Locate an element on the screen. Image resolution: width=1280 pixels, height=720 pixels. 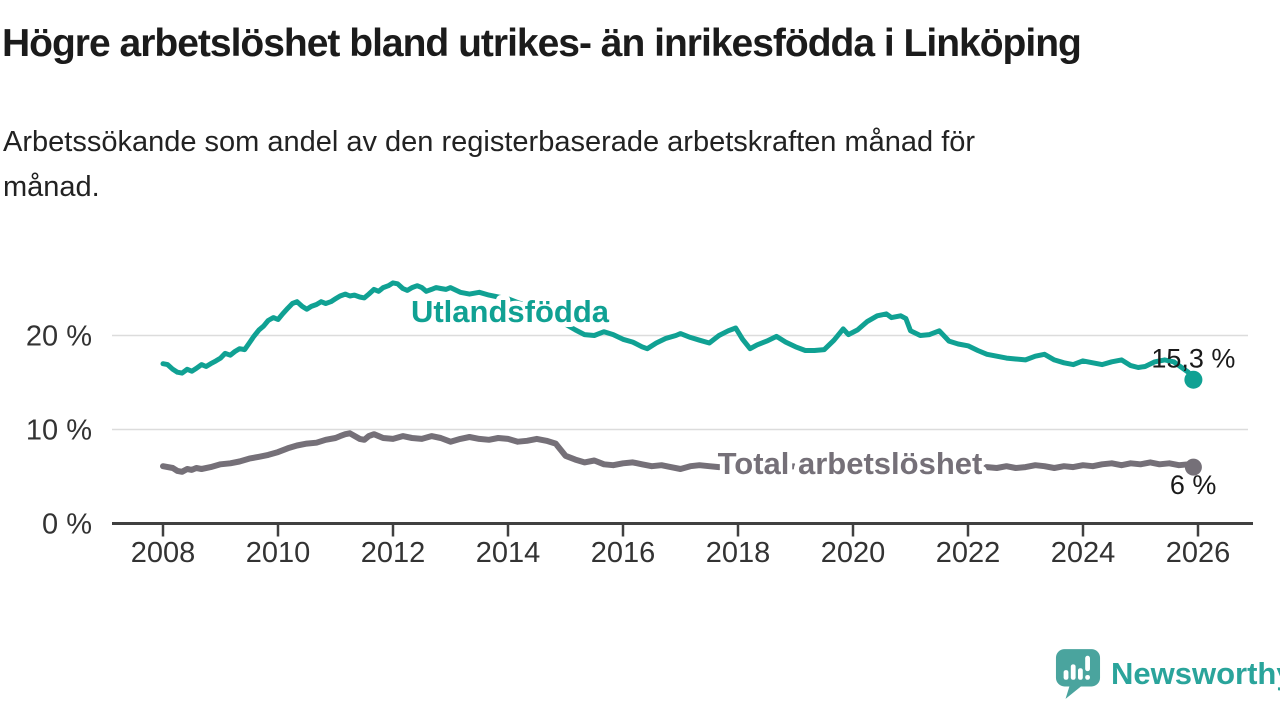
y-tick-label: 20 % is located at coordinates (59, 337).